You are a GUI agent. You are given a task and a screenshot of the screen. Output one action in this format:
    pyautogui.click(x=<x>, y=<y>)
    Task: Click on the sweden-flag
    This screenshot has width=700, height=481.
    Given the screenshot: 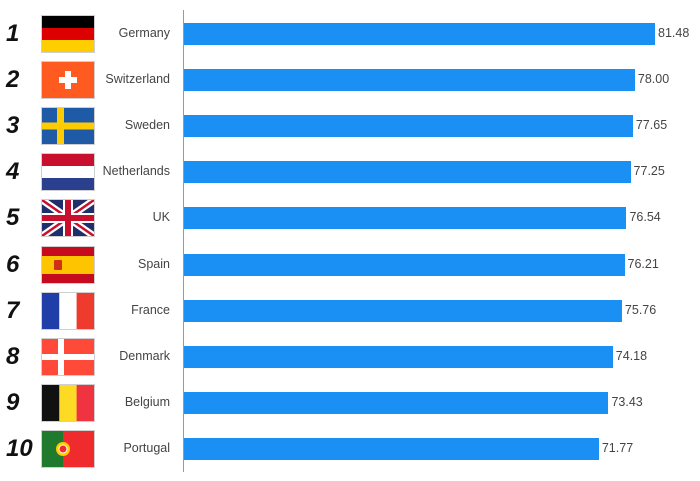 What is the action you would take?
    pyautogui.click(x=68, y=126)
    